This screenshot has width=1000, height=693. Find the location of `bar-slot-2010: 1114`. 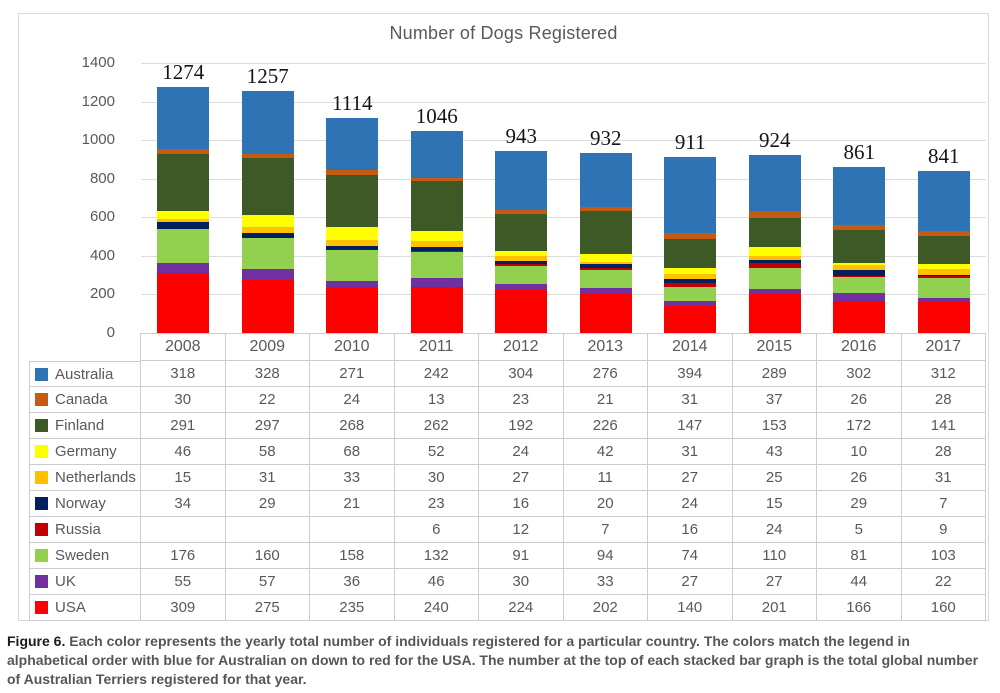

bar-slot-2010: 1114 is located at coordinates (352, 198).